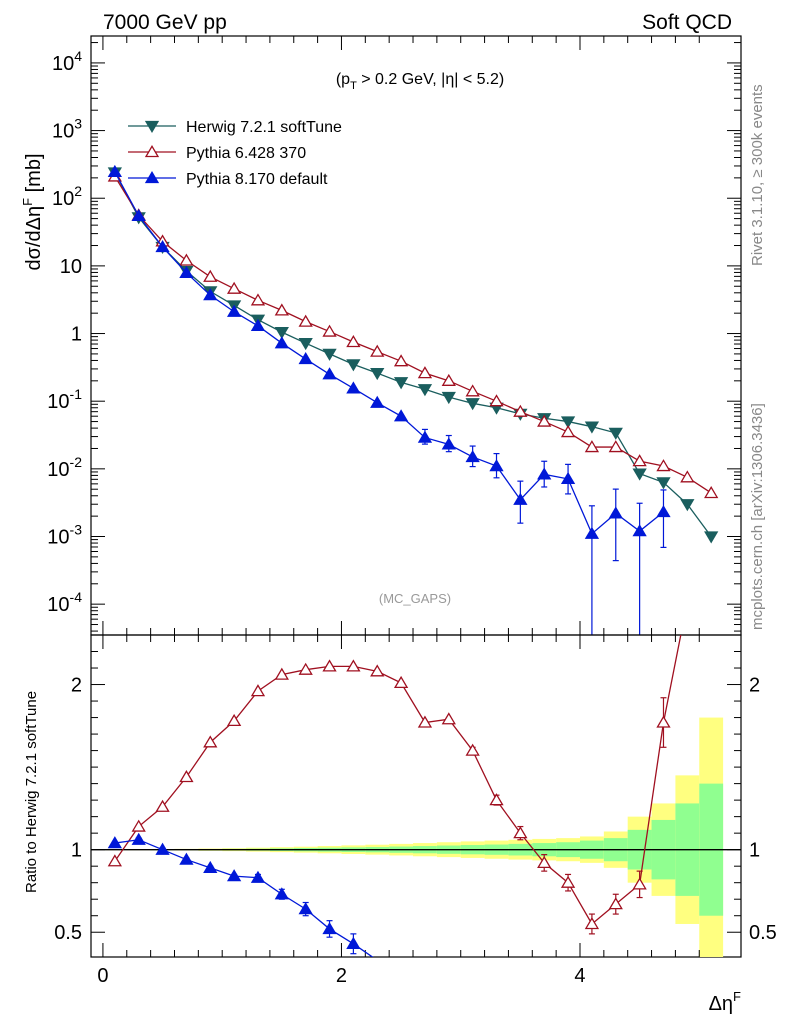 Image resolution: width=786 pixels, height=1024 pixels. I want to click on ratio-ytick-label-right: 1, so click(754, 851).